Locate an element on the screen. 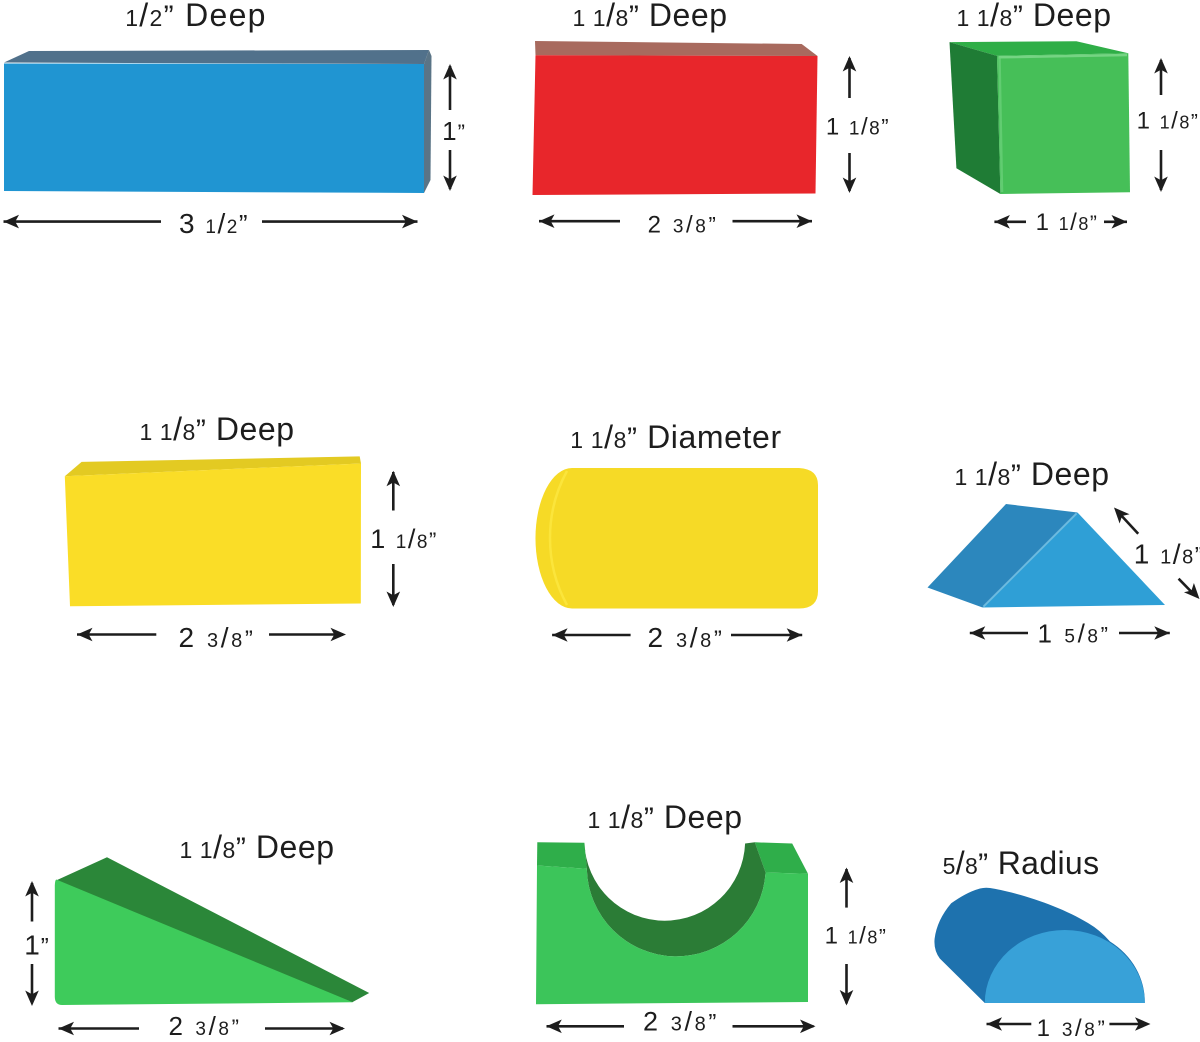 The image size is (1200, 1042). svg-text: 1/2” Deep is located at coordinates (196, 16).